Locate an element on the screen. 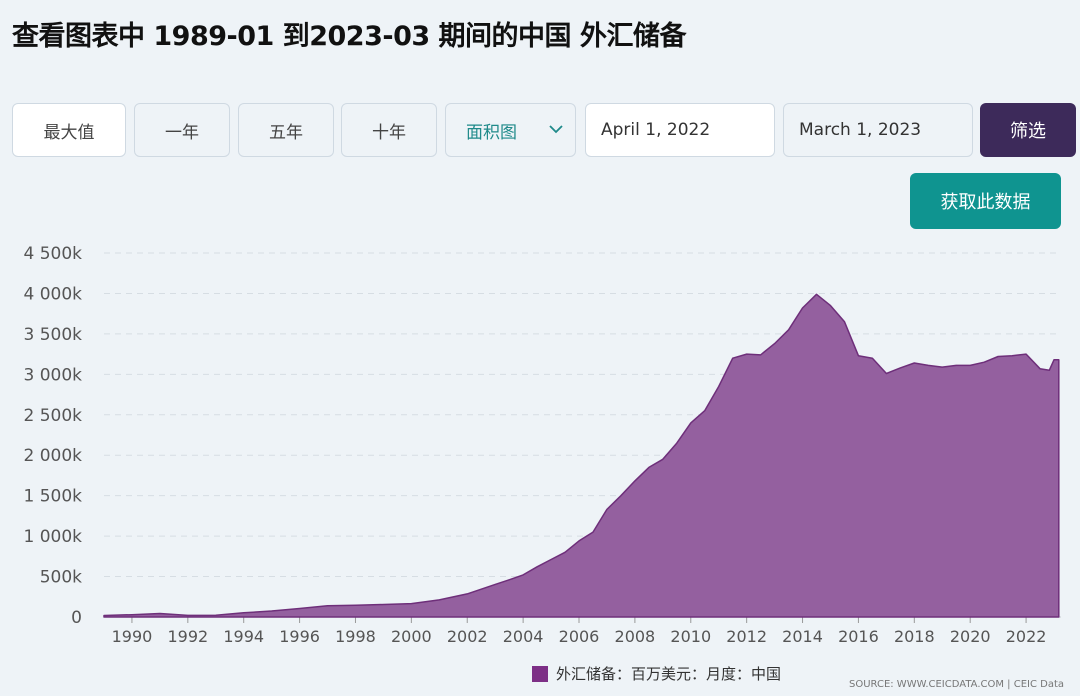 This screenshot has width=1080, height=696. x-tick-label: 2008 is located at coordinates (635, 636).